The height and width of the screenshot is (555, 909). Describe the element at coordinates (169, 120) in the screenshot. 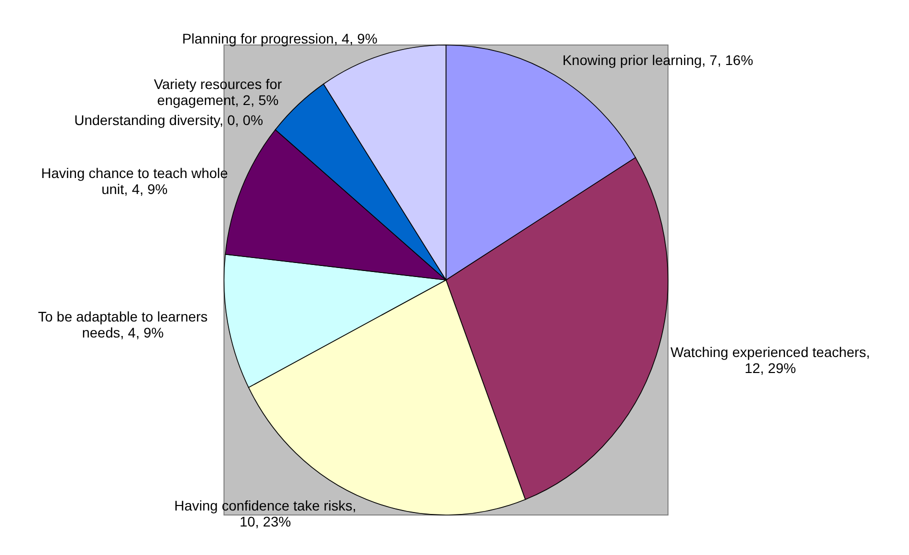

I see `category-label: Understanding diversity, 0, 0%` at that location.